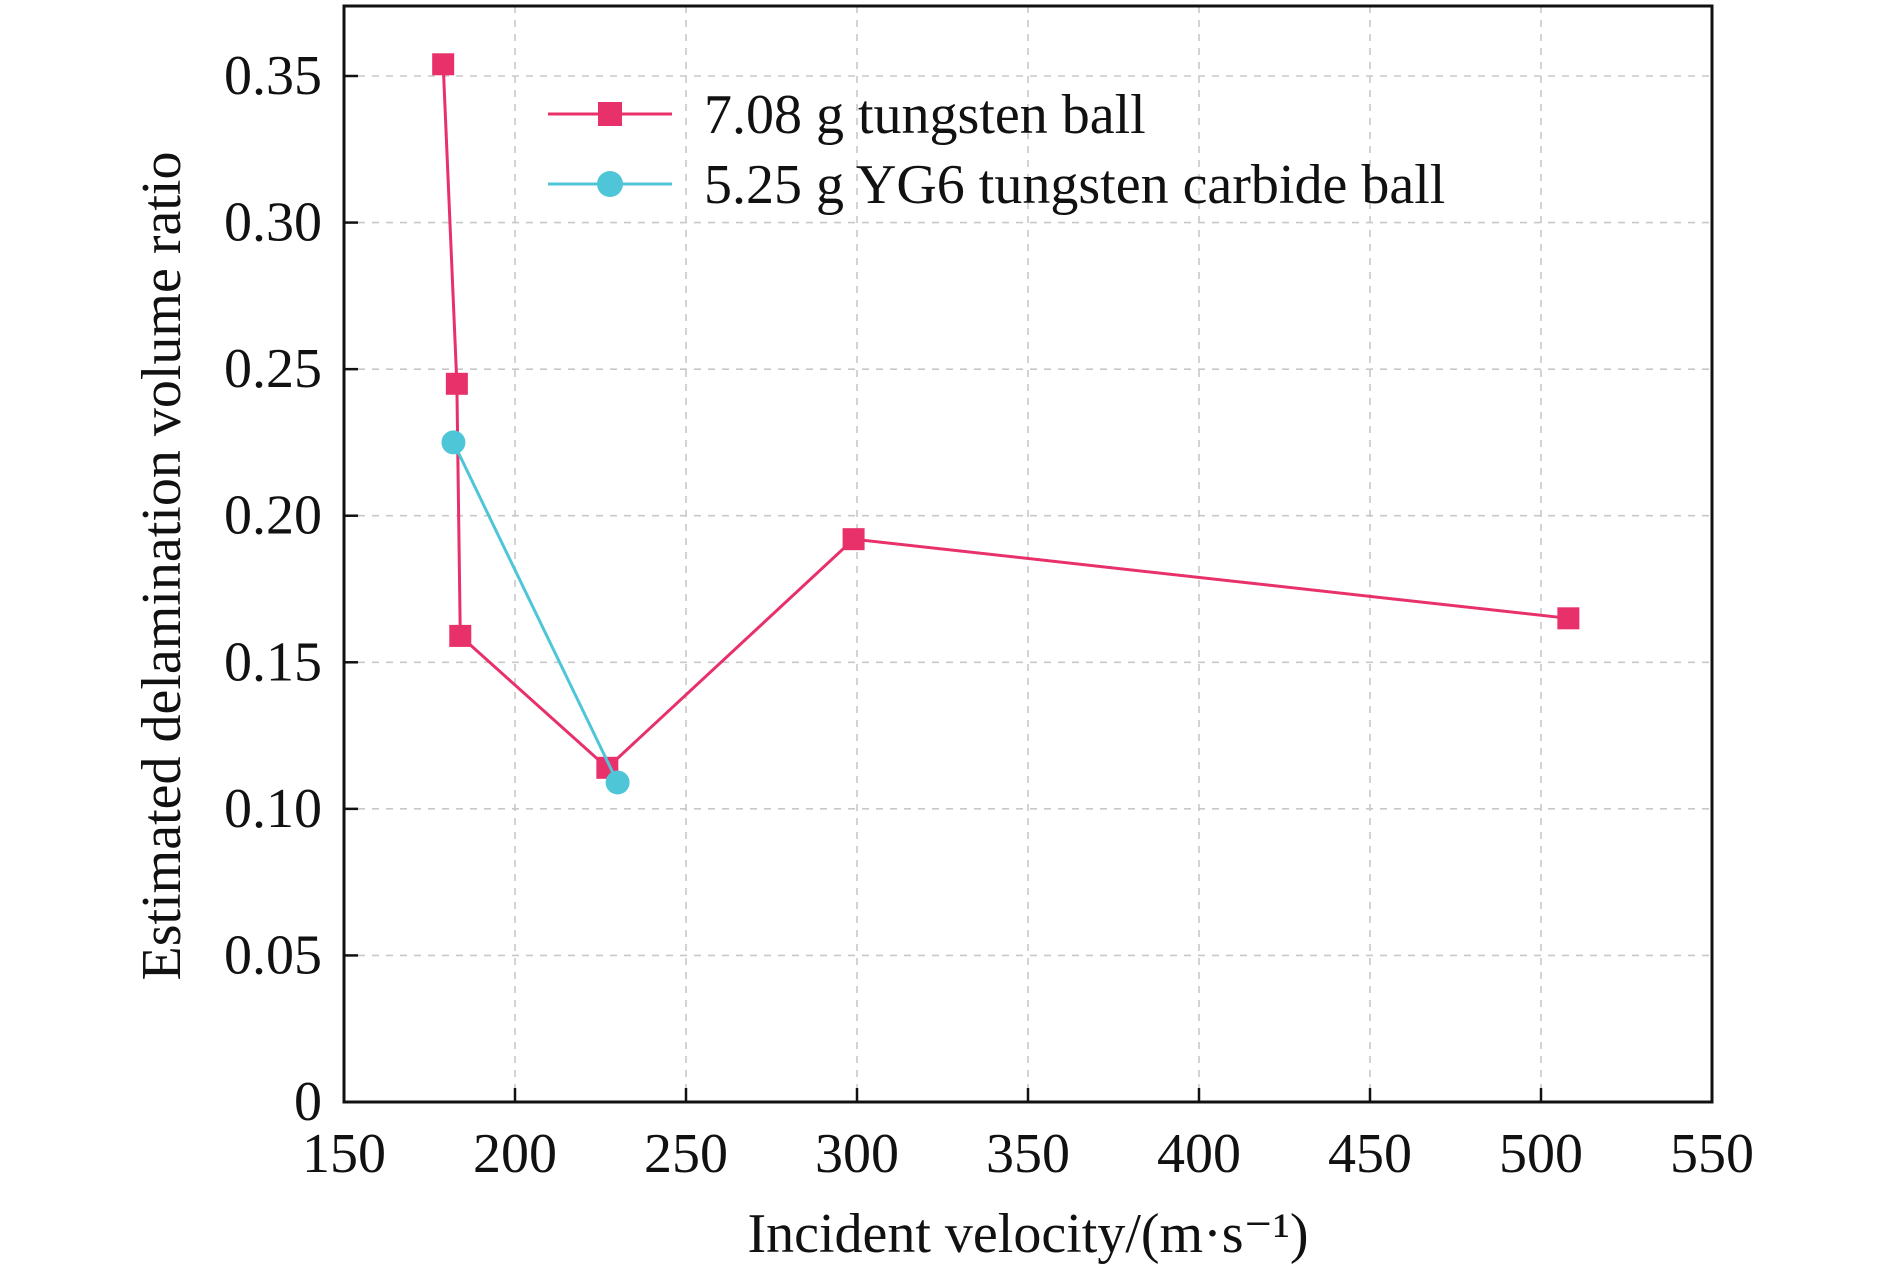 The image size is (1890, 1271). What do you see at coordinates (273, 76) in the screenshot?
I see `y-tick-label: 0.35` at bounding box center [273, 76].